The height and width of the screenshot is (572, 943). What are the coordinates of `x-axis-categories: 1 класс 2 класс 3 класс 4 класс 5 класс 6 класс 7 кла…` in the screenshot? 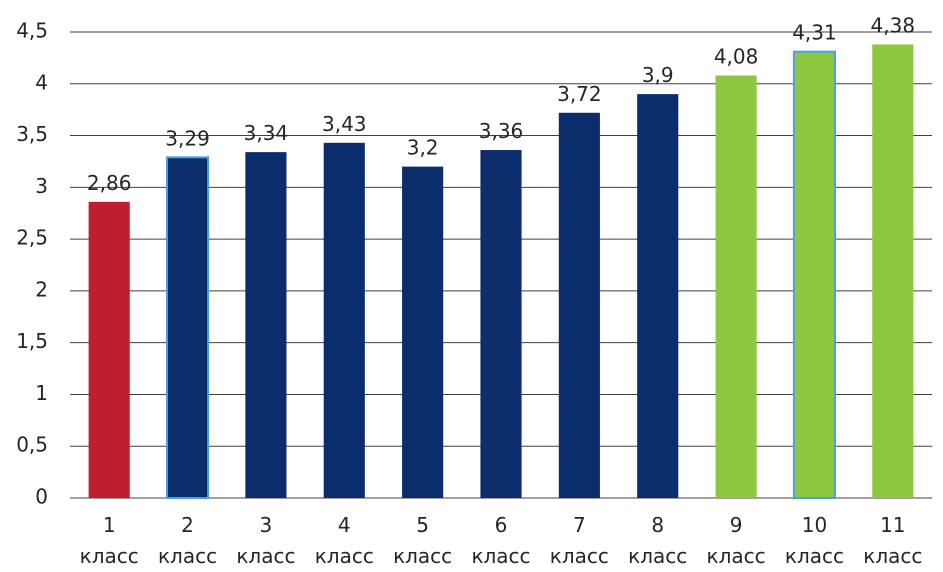 It's located at (501, 540).